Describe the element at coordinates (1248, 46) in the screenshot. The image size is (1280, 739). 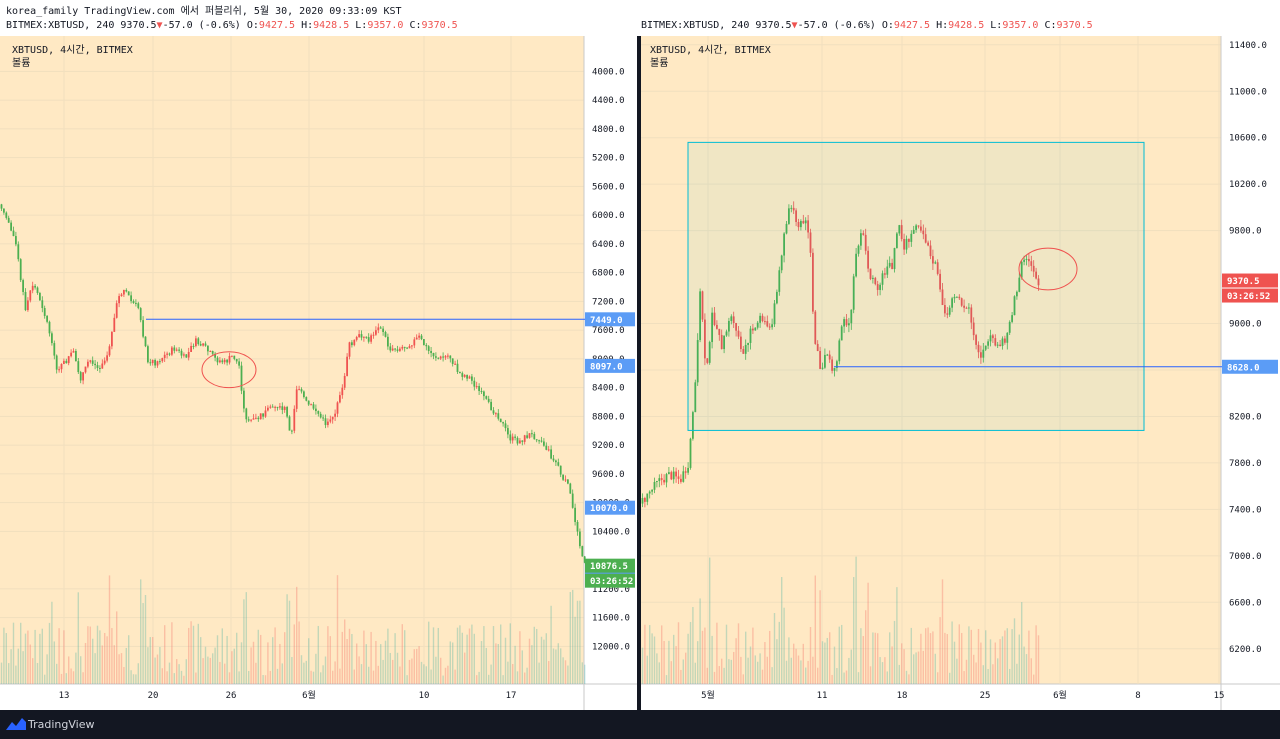
I see `y-tick-label: 11400.0` at that location.